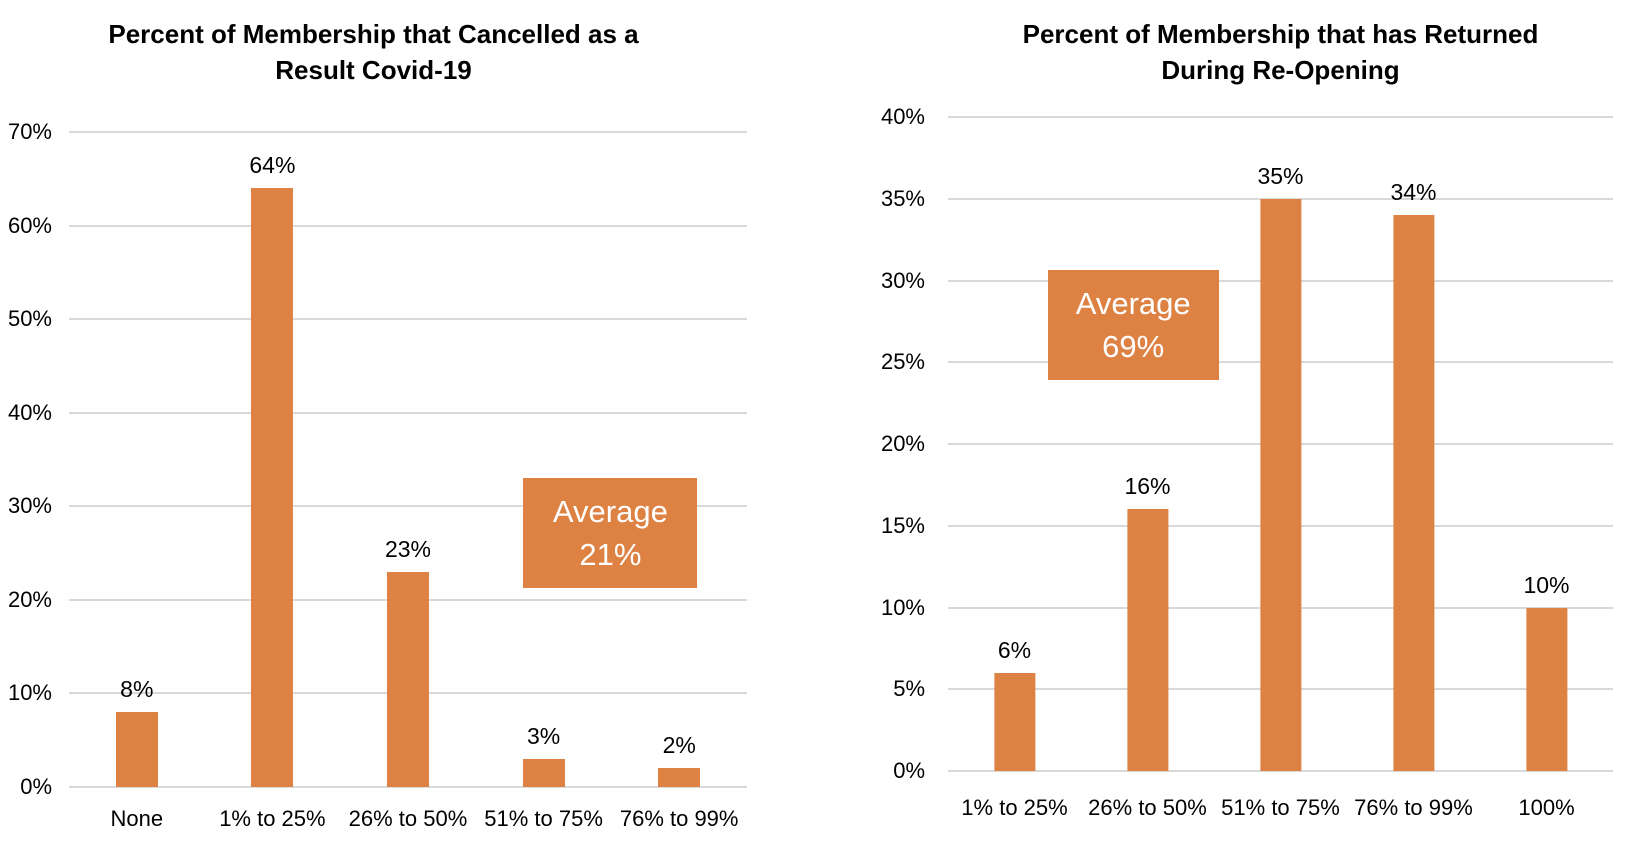  Describe the element at coordinates (272, 165) in the screenshot. I see `bar-value-label: 64%` at that location.